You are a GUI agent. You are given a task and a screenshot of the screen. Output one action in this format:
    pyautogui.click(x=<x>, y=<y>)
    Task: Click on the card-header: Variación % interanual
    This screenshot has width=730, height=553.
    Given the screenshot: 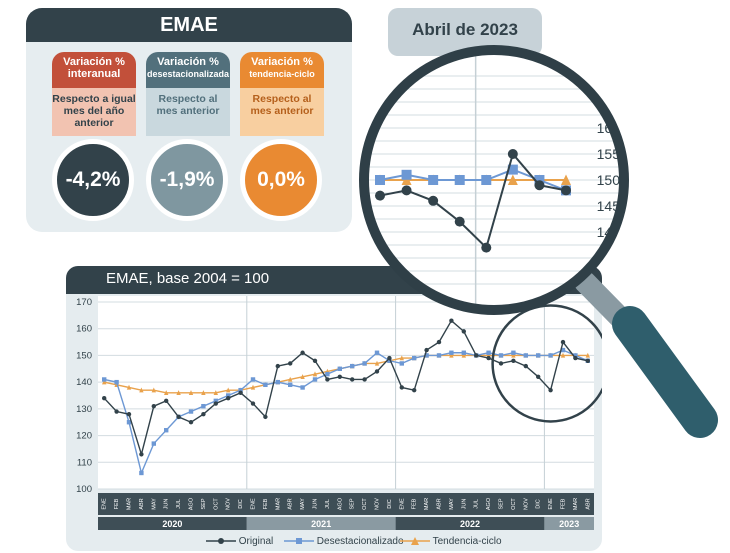 What is the action you would take?
    pyautogui.click(x=94, y=70)
    